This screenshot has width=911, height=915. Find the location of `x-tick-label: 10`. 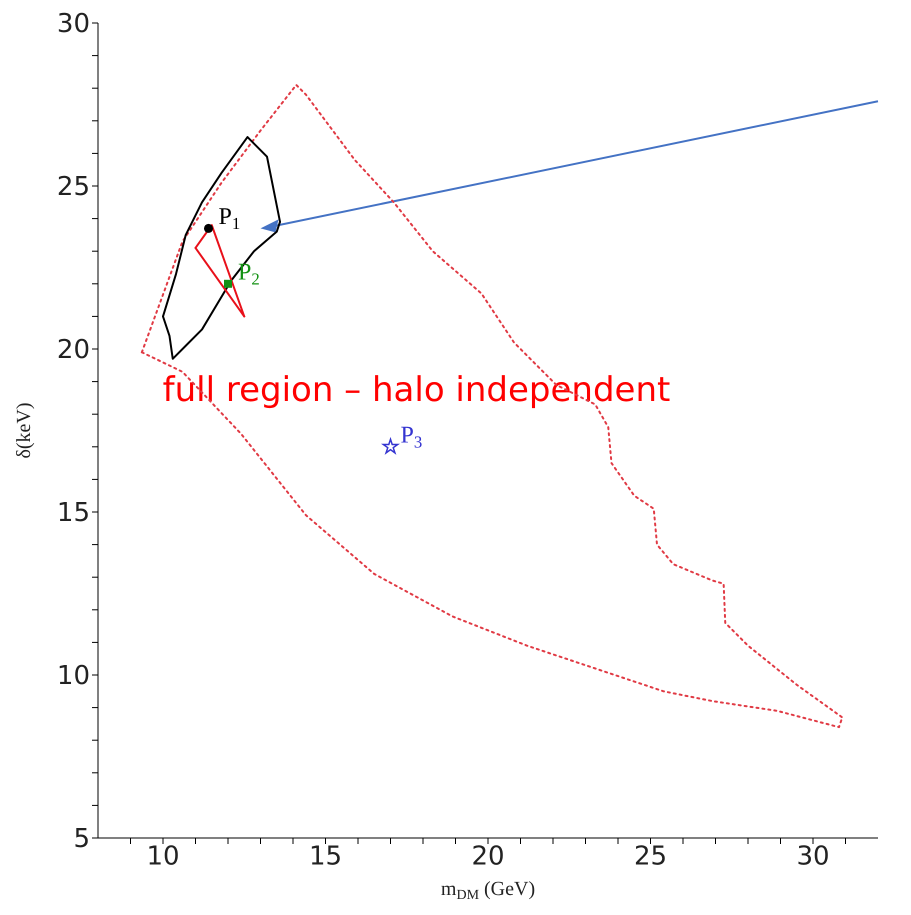

x-tick-label: 10 is located at coordinates (163, 856).